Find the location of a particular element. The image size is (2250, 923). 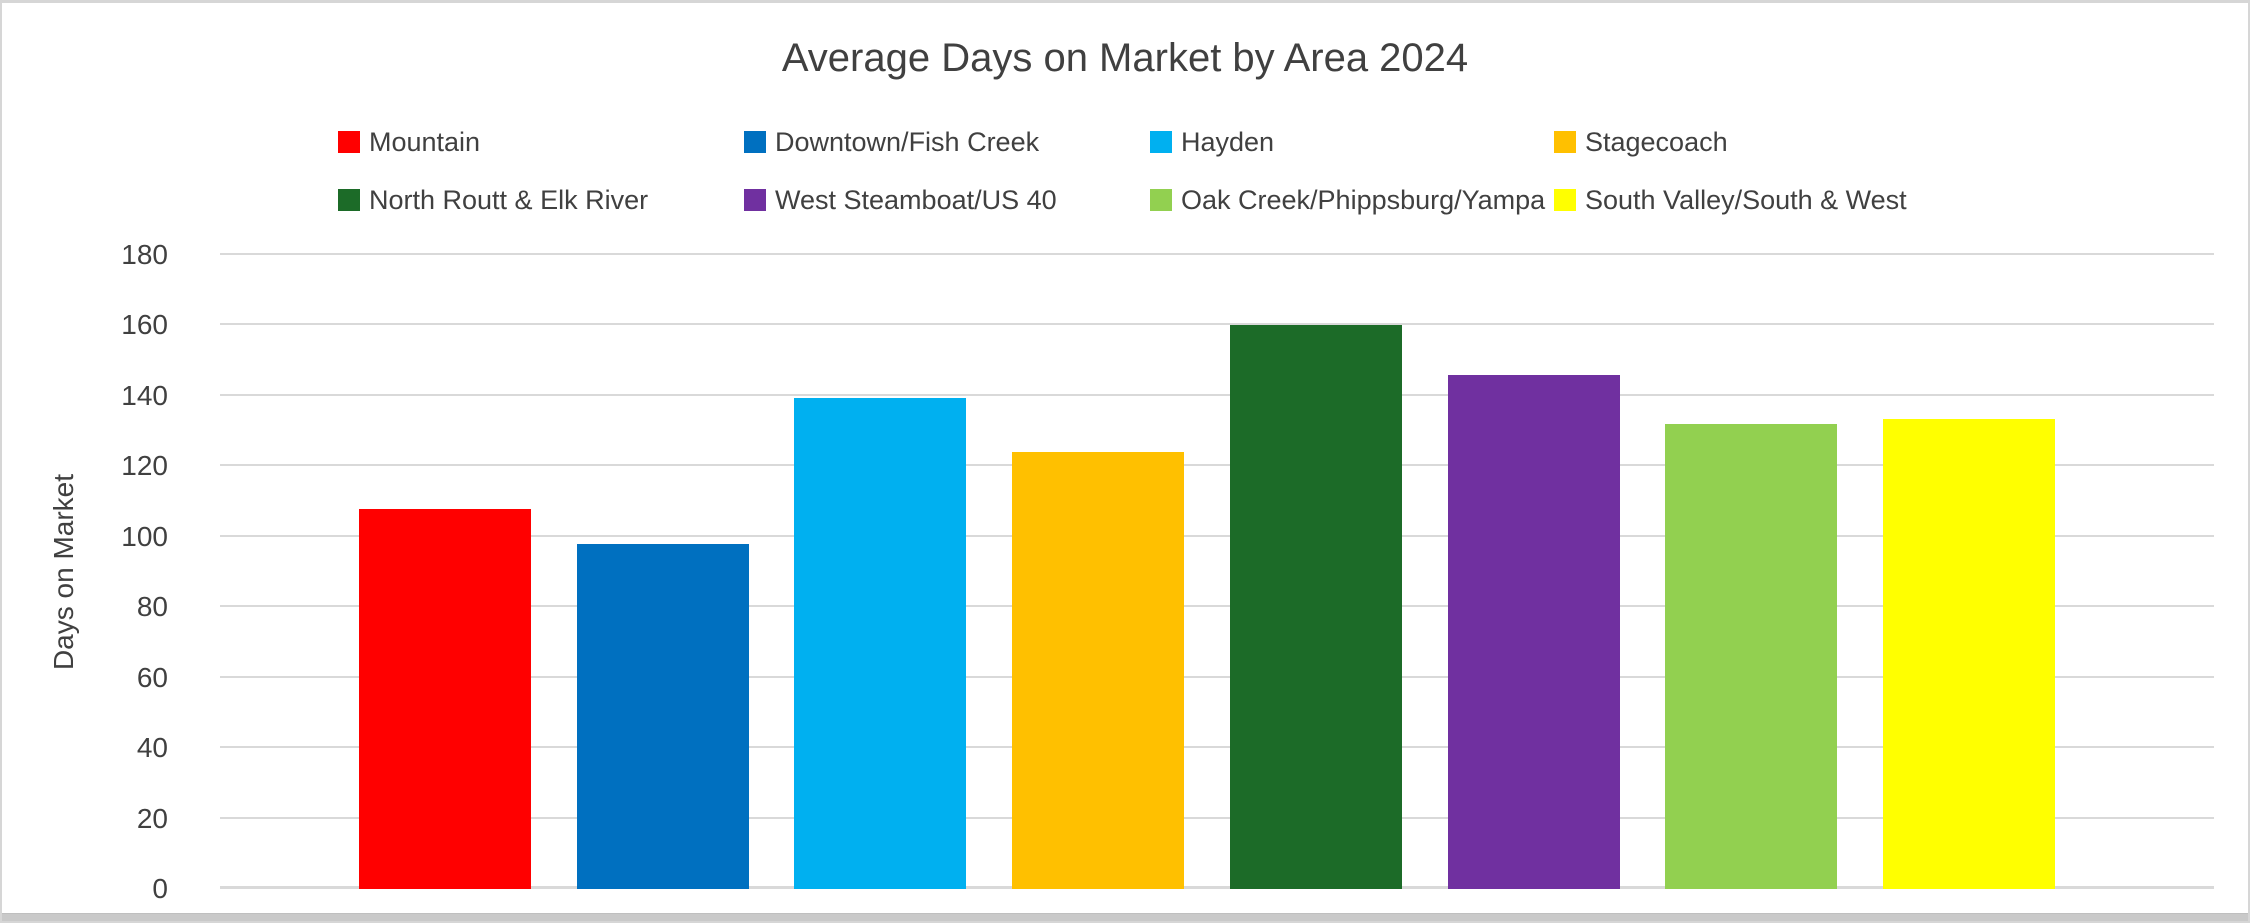

legend-label: Hayden is located at coordinates (1228, 141).